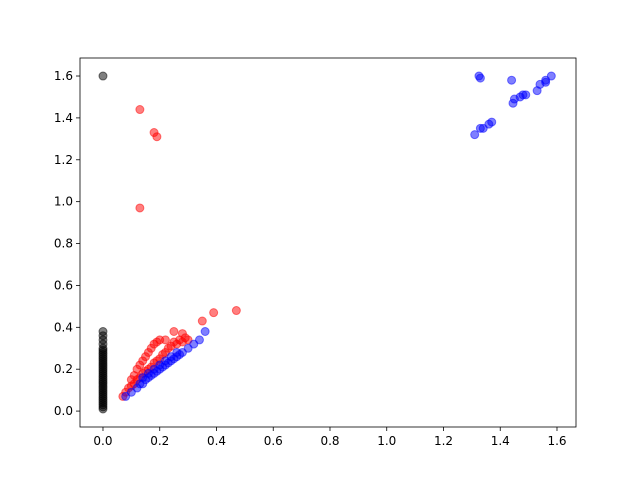 This screenshot has width=640, height=480. I want to click on y-tick-label: 0.2, so click(63, 369).